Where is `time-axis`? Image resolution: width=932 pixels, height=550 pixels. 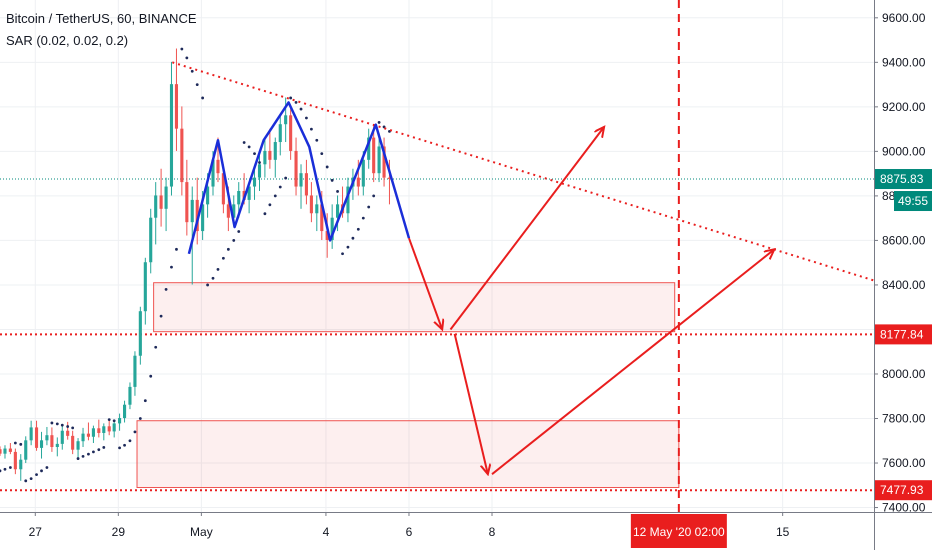
time-axis is located at coordinates (466, 531).